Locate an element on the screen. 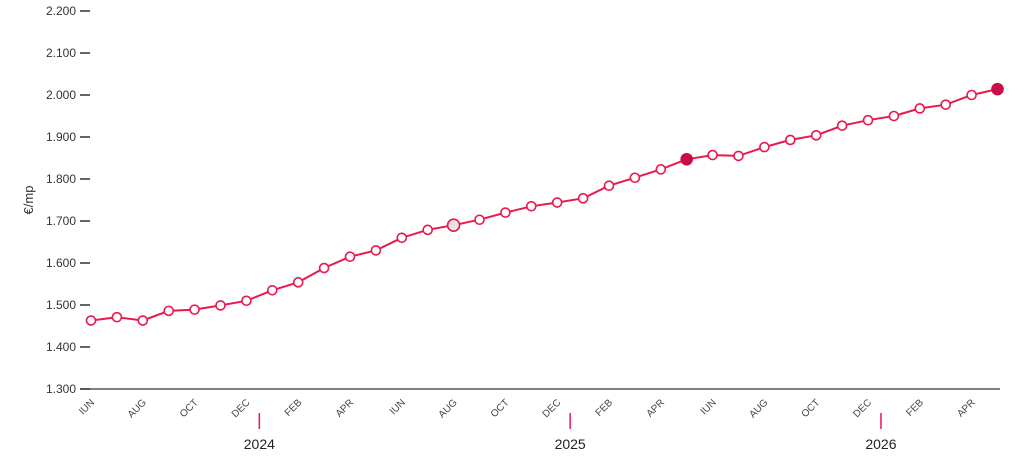 This screenshot has width=1024, height=472. y-tick-label: 1.600 is located at coordinates (61, 263).